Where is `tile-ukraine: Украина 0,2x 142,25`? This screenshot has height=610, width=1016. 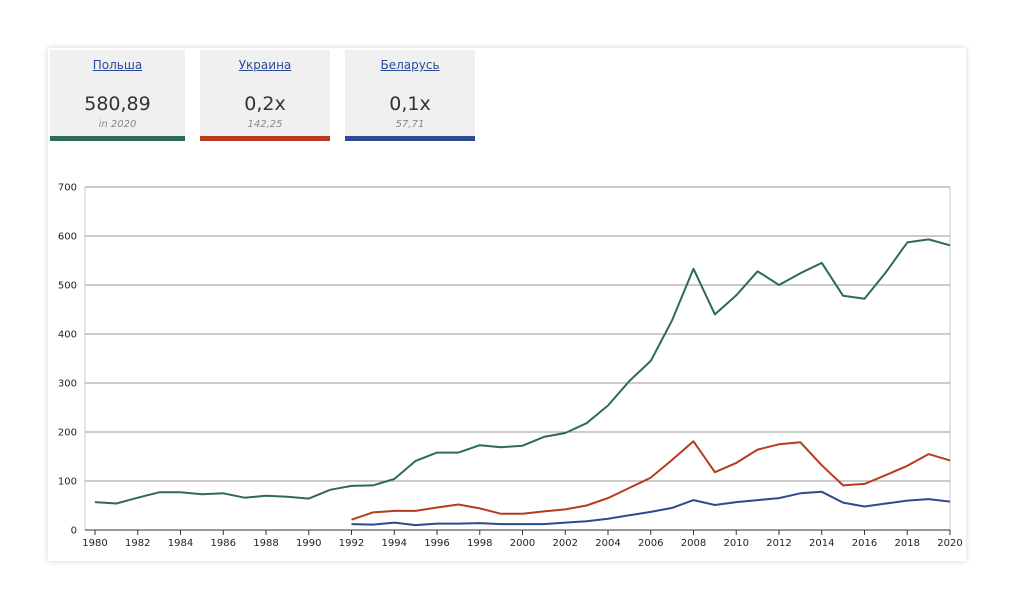 tile-ukraine: Украина 0,2x 142,25 is located at coordinates (265, 95).